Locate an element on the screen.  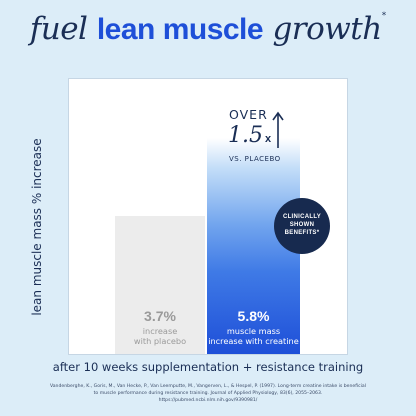
bar-placebo-description: increase with placebo is located at coordinates (160, 336).